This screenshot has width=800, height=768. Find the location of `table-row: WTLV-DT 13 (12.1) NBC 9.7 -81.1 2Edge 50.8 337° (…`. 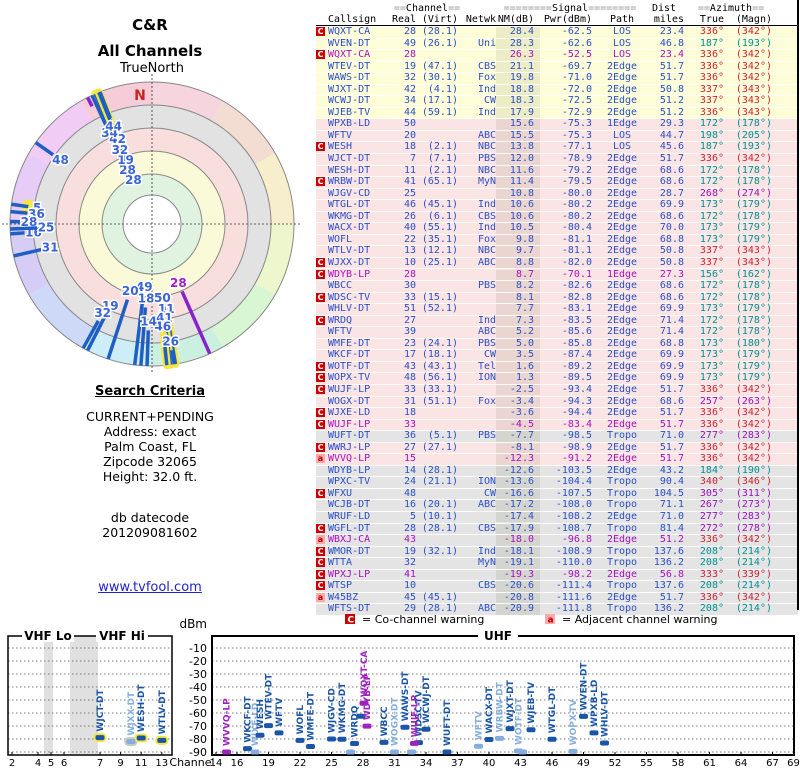

table-row: WTLV-DT 13 (12.1) NBC 9.7 -81.1 2Edge 50.8 337° (… is located at coordinates (557, 252).